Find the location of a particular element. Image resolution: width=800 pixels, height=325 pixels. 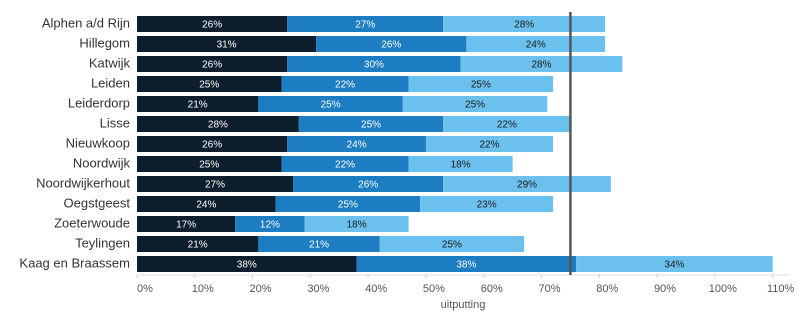

category-label: Leiden is located at coordinates (110, 82).